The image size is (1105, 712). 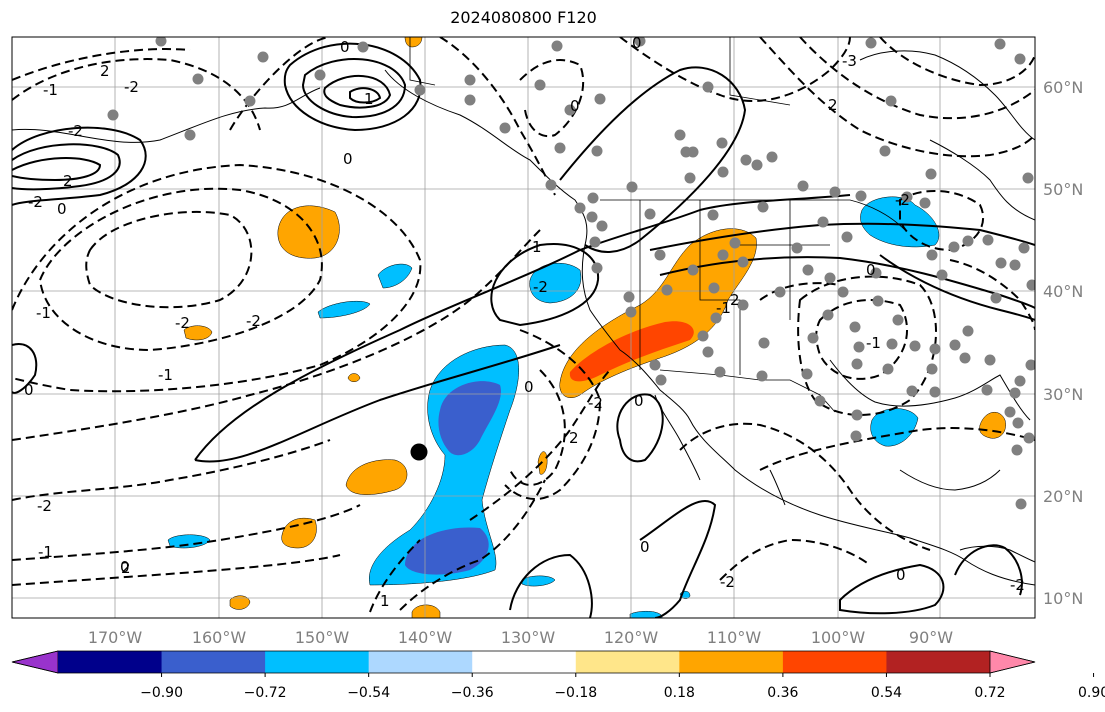 What do you see at coordinates (989, 693) in the screenshot?
I see `colorbar-tick-label: 0.72` at bounding box center [989, 693].